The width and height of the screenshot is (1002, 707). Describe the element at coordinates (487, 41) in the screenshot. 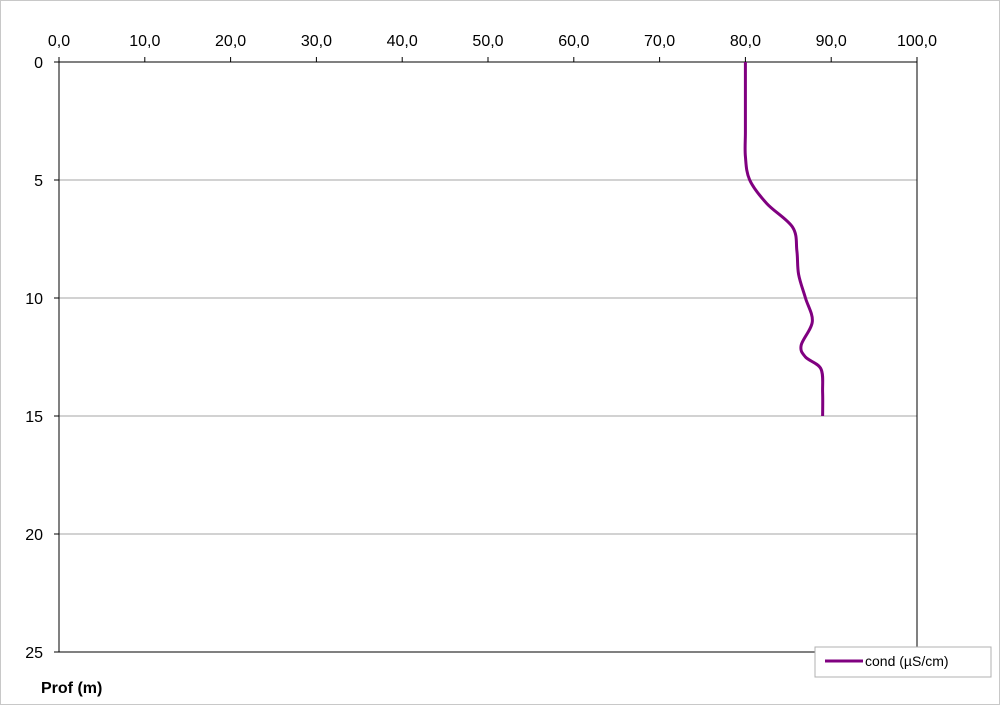

I see `x-tick-label: 50,0` at that location.